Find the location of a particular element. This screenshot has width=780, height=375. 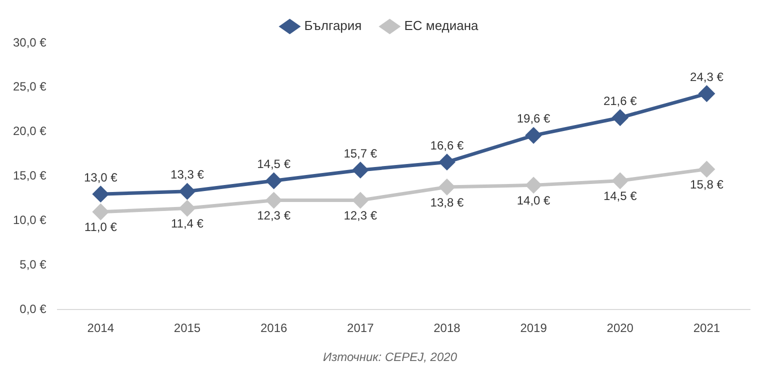

x-tick-label: 2016 is located at coordinates (274, 328).